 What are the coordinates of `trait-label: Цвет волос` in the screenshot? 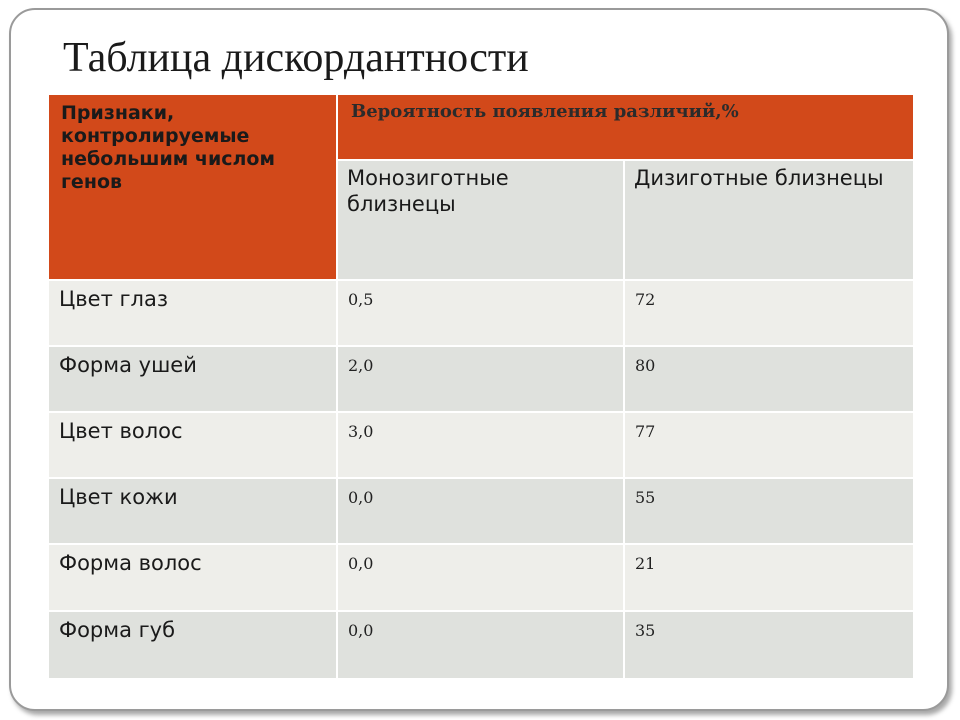 It's located at (121, 431).